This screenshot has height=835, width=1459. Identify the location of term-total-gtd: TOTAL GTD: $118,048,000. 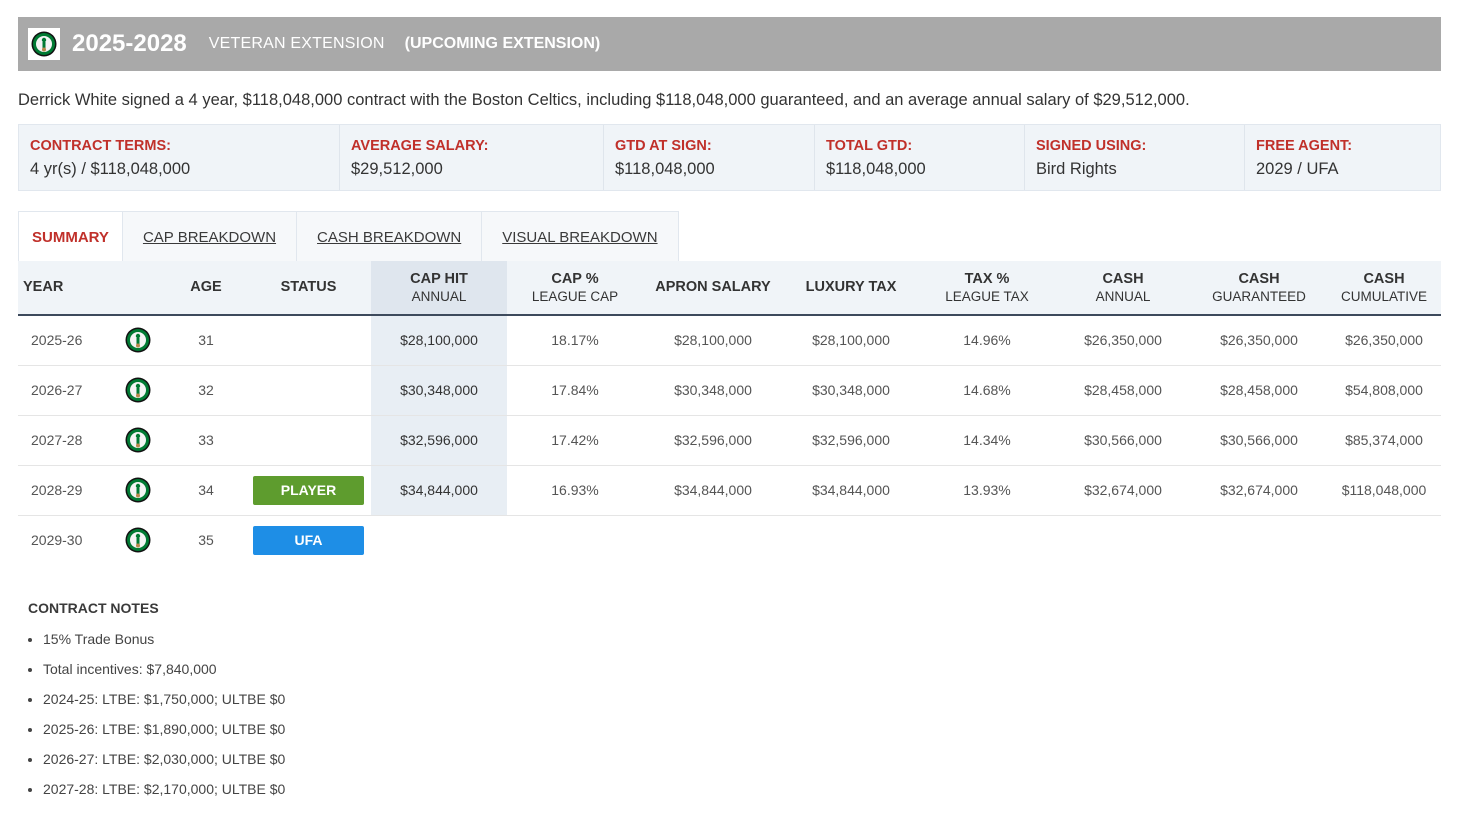
(920, 157).